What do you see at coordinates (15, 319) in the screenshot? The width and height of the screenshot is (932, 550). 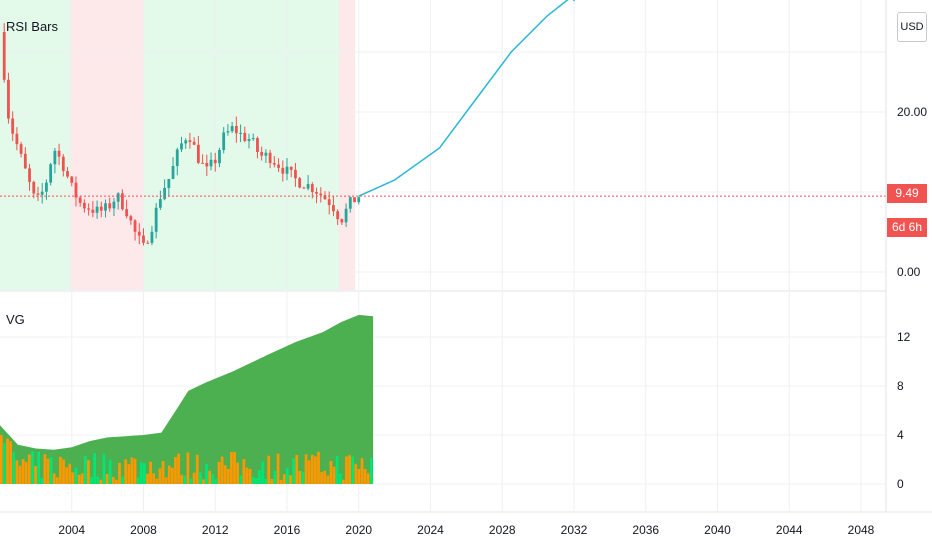 I see `indicator-title-vg: VG` at bounding box center [15, 319].